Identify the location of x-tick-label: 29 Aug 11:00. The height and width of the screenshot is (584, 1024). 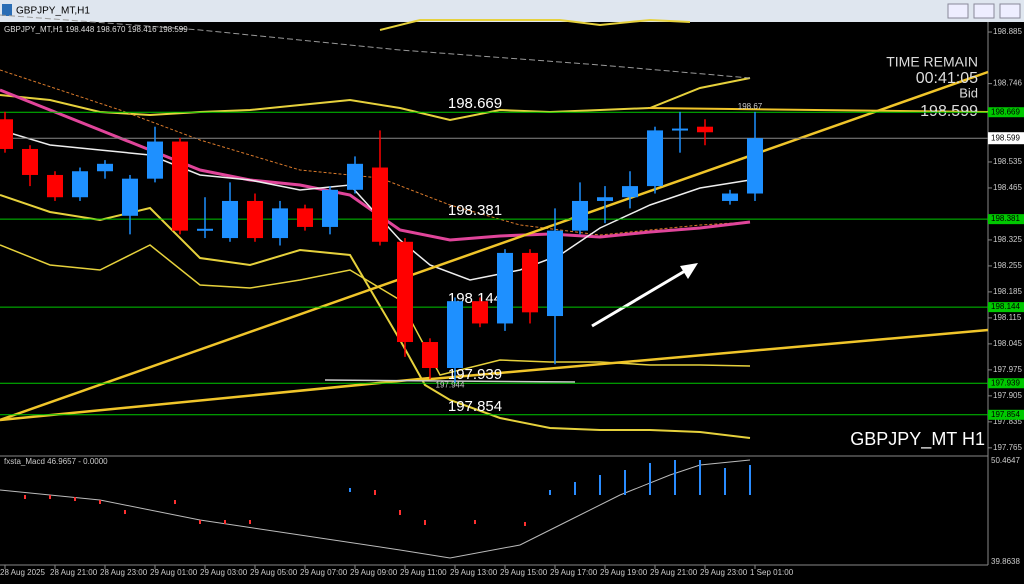
(423, 572).